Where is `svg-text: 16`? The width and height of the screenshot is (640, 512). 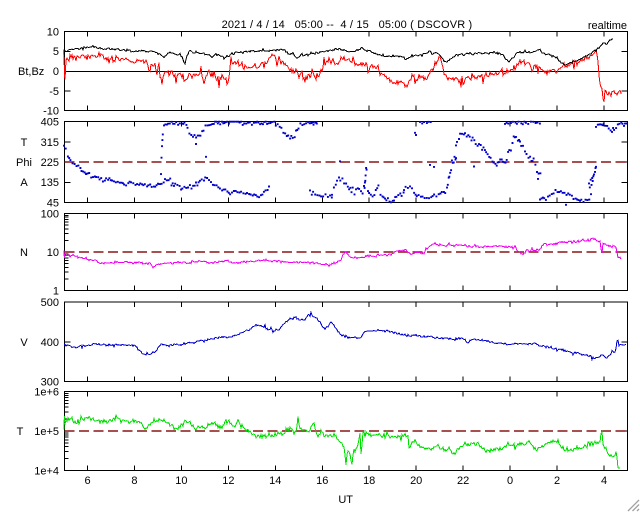
svg-text: 16 is located at coordinates (322, 481).